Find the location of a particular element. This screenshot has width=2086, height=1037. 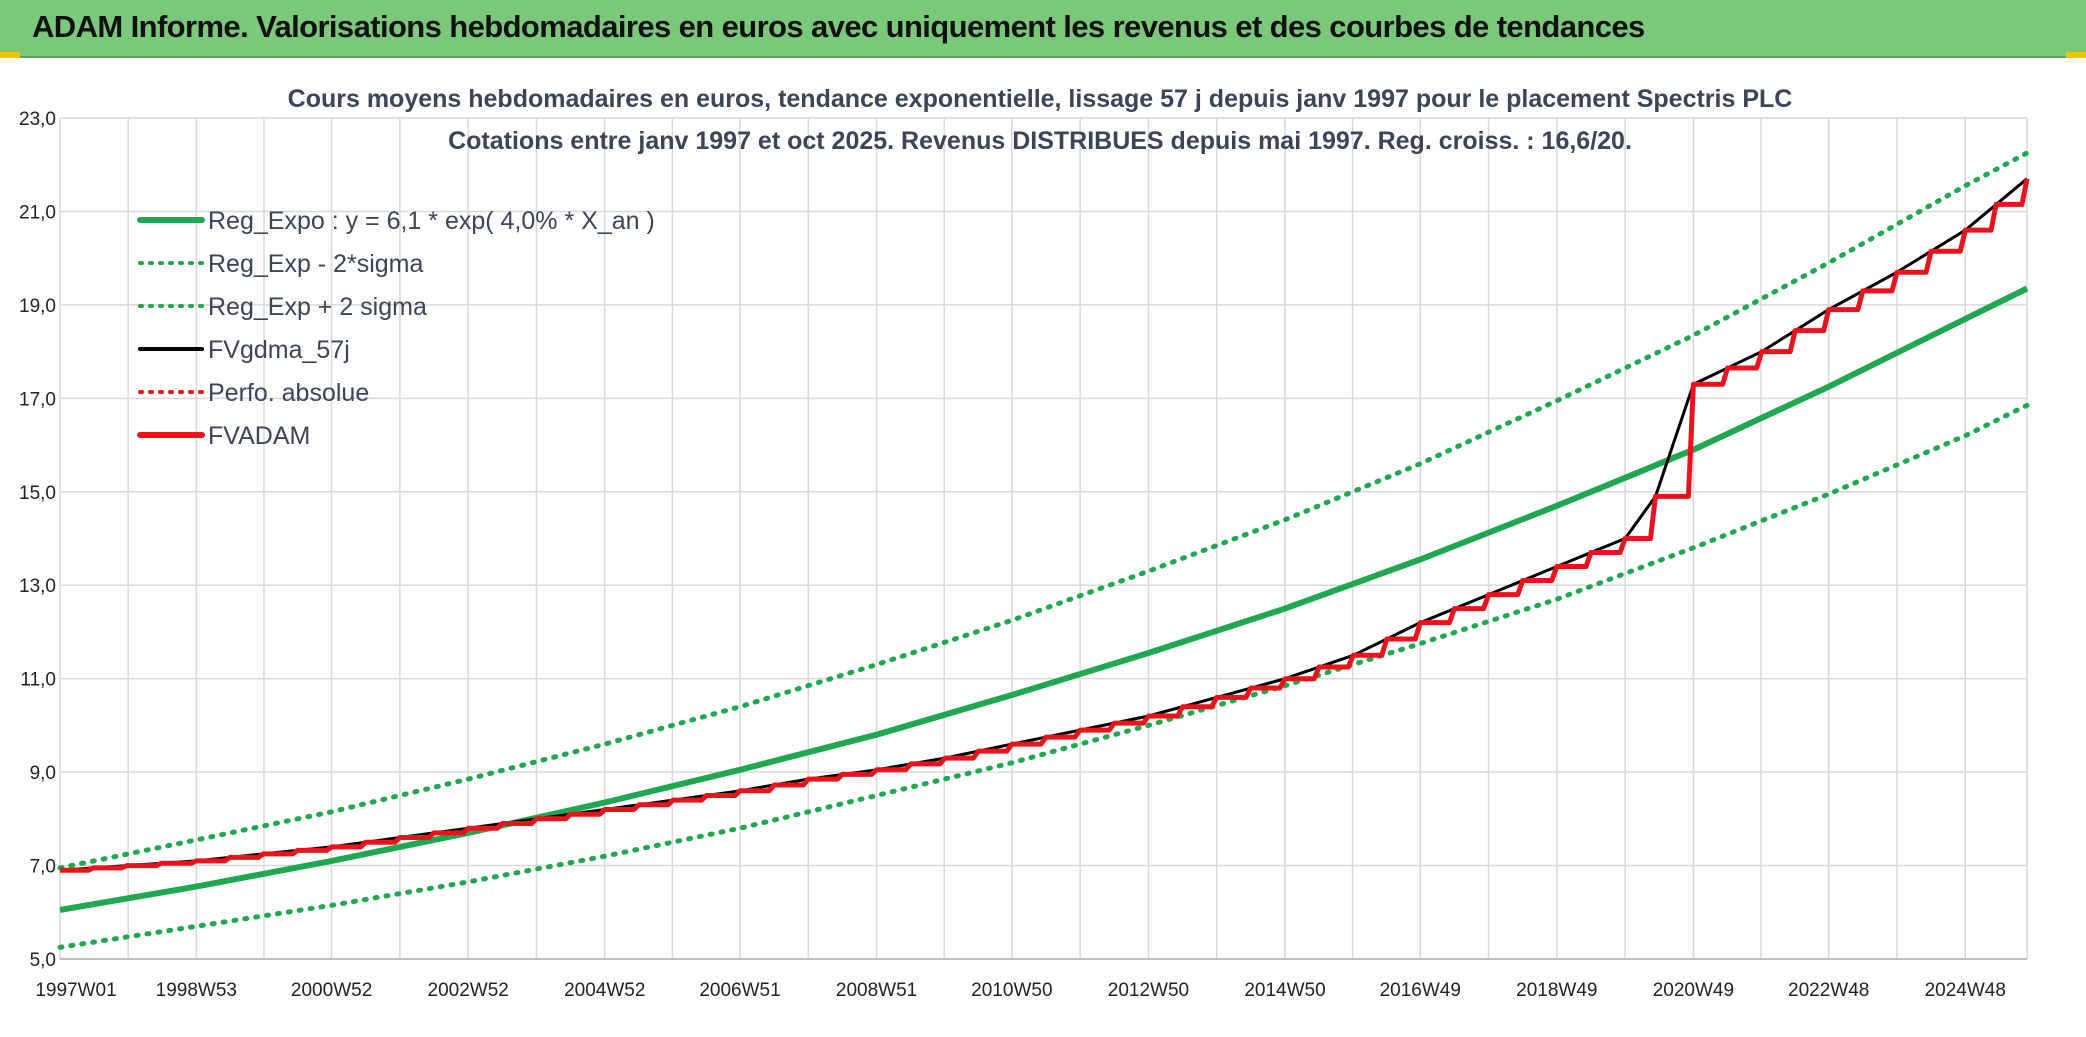

legend-label: Reg_Exp + 2 sigma is located at coordinates (317, 307).